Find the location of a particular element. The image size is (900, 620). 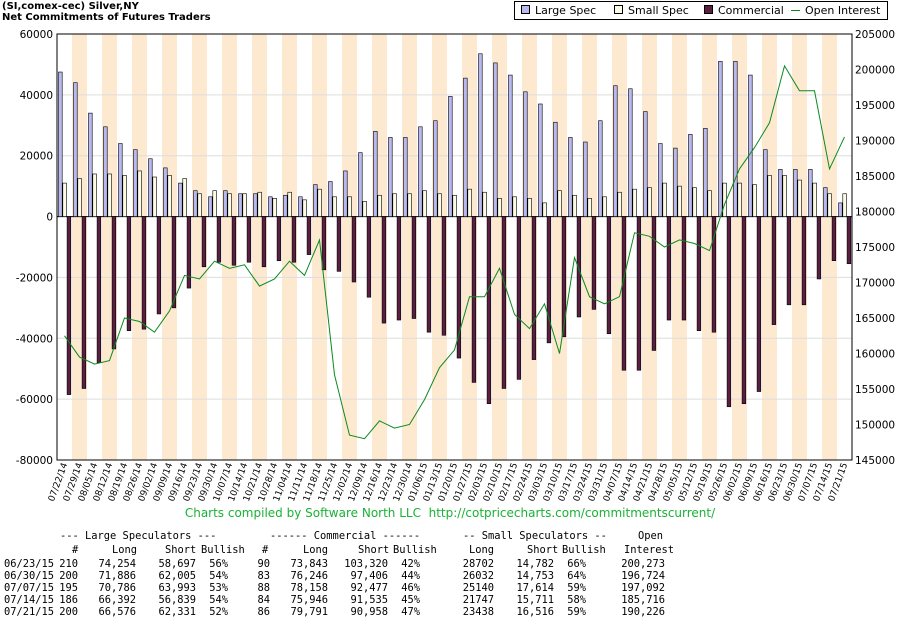

table-cell: 200 is located at coordinates (68, 576).